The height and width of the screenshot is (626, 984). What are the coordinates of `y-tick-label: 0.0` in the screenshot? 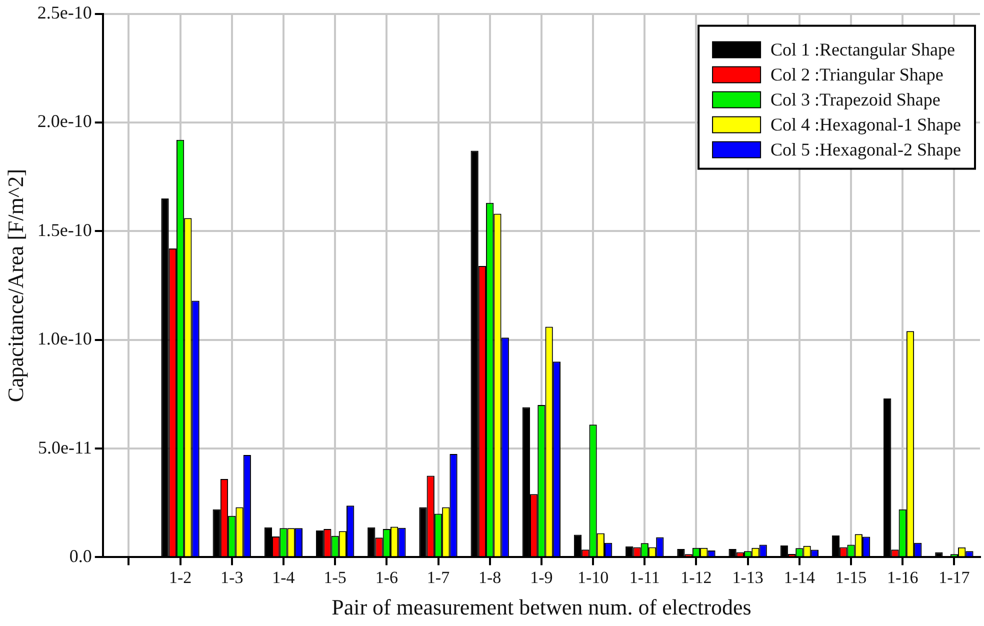 It's located at (80, 556).